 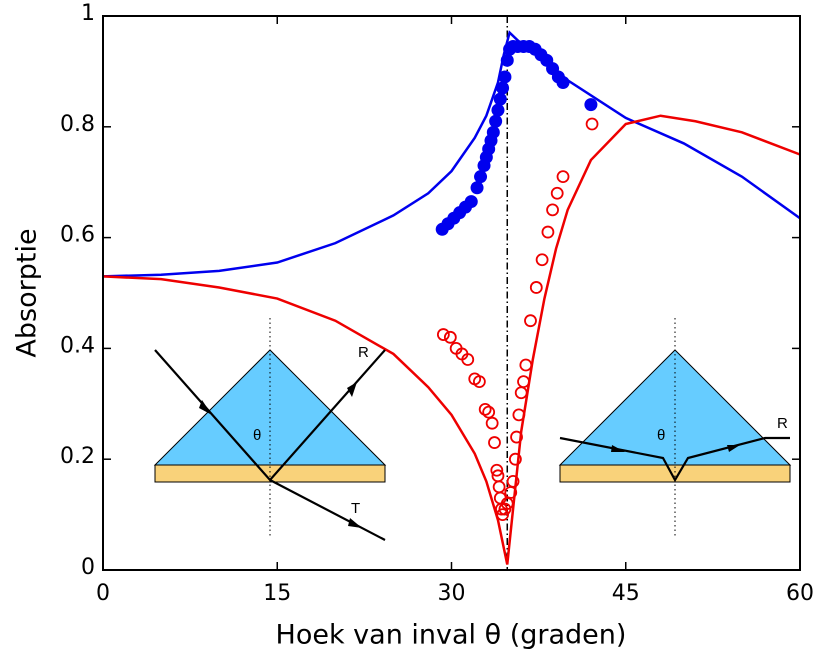 What do you see at coordinates (452, 593) in the screenshot?
I see `x-tick-label: 30` at bounding box center [452, 593].